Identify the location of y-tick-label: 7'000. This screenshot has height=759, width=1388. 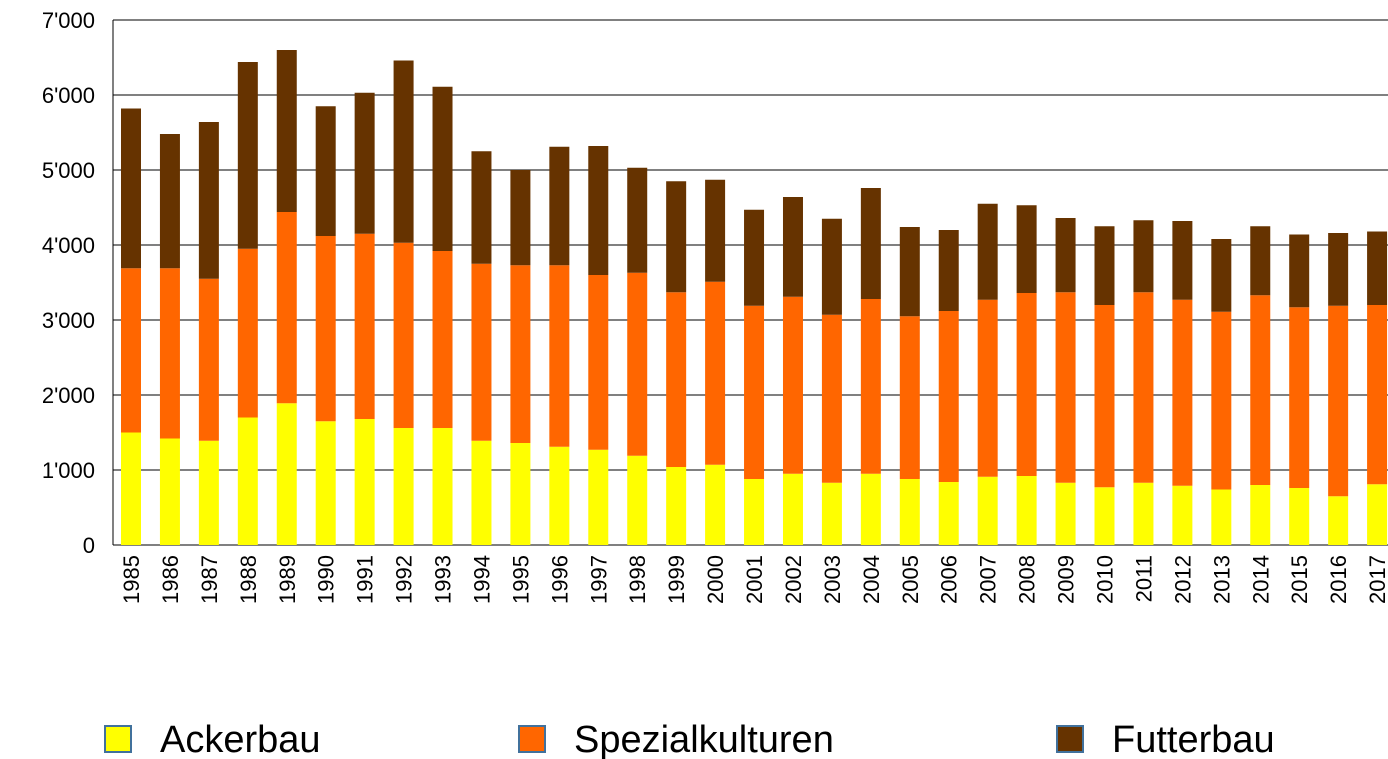
(68, 20).